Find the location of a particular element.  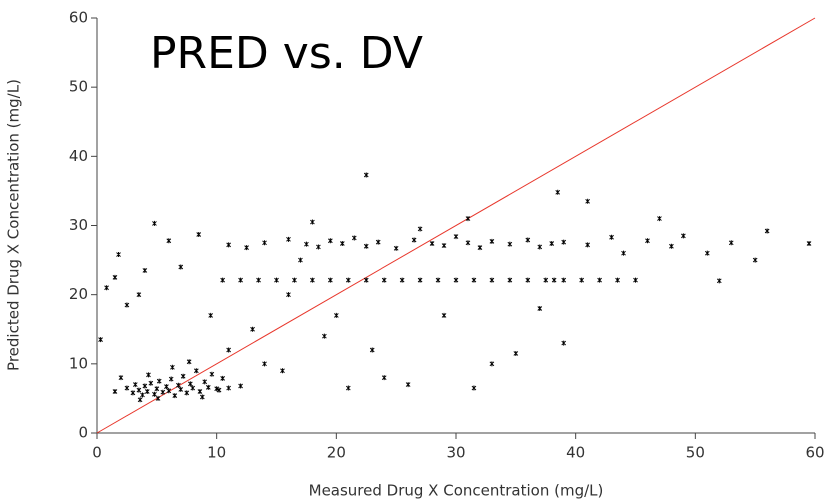

y-tick-label: 0 is located at coordinates (83, 433).